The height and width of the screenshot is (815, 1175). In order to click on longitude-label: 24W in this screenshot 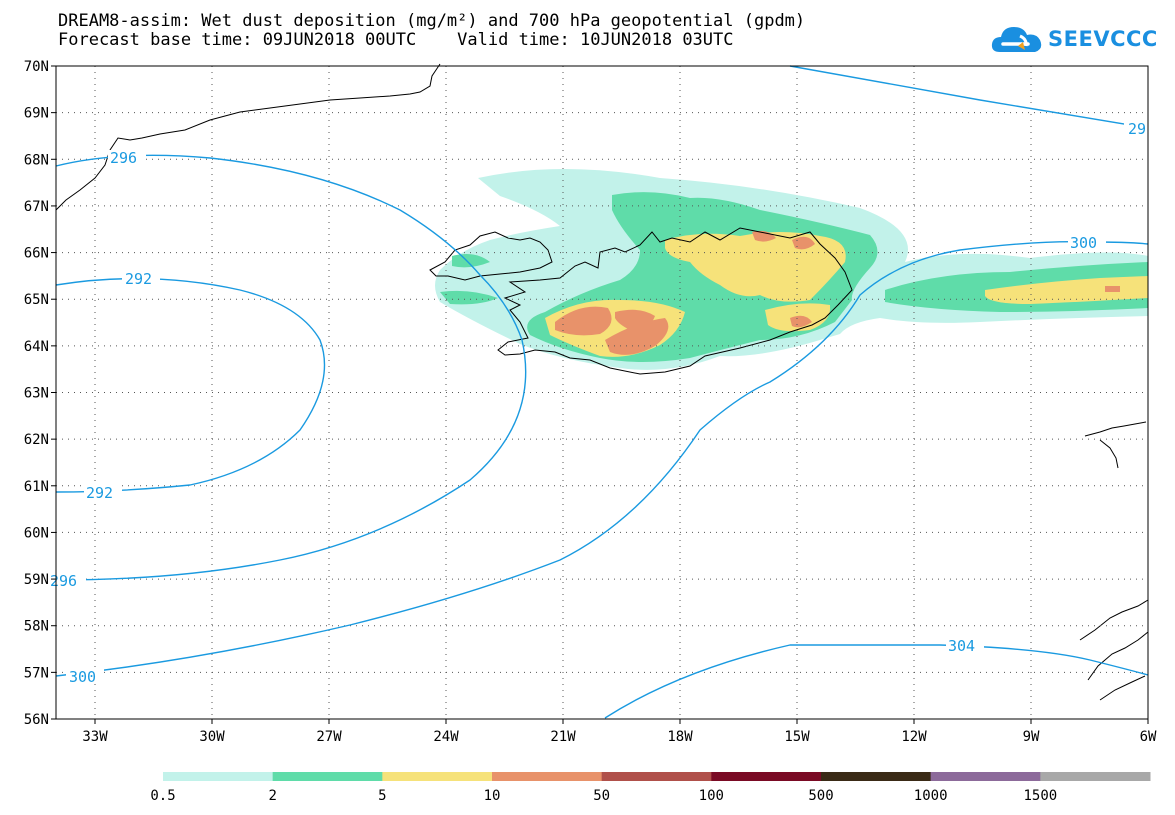, I will do `click(446, 737)`.